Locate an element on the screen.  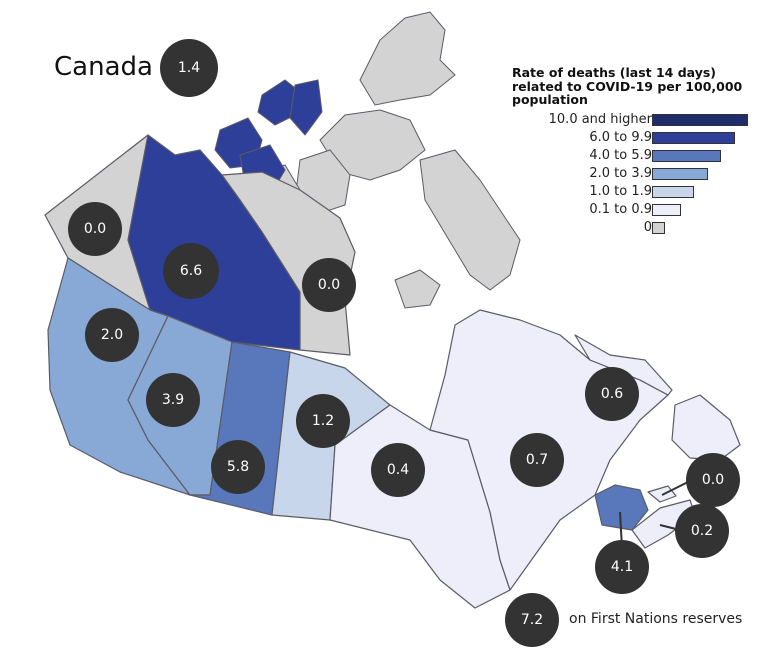
bubble-nl: 0.6 is located at coordinates (612, 394).